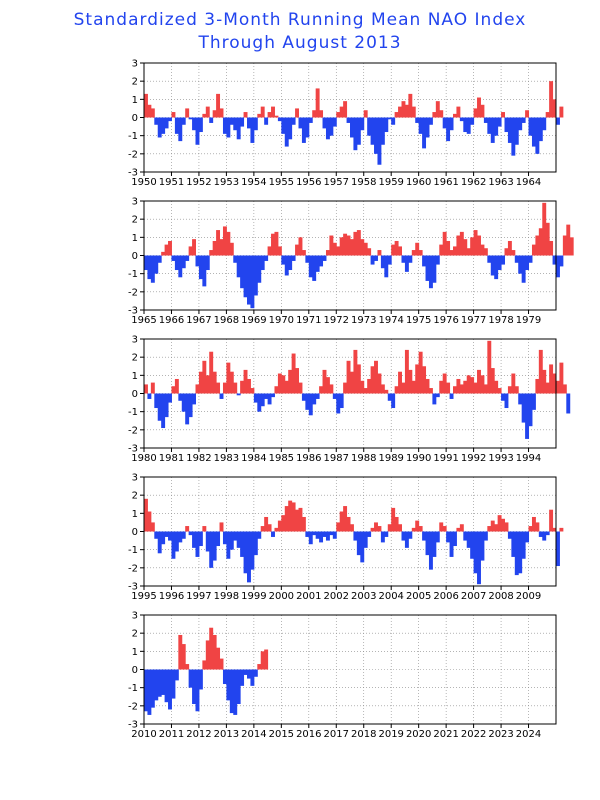  I want to click on x-tick-label: 1964, so click(528, 182).